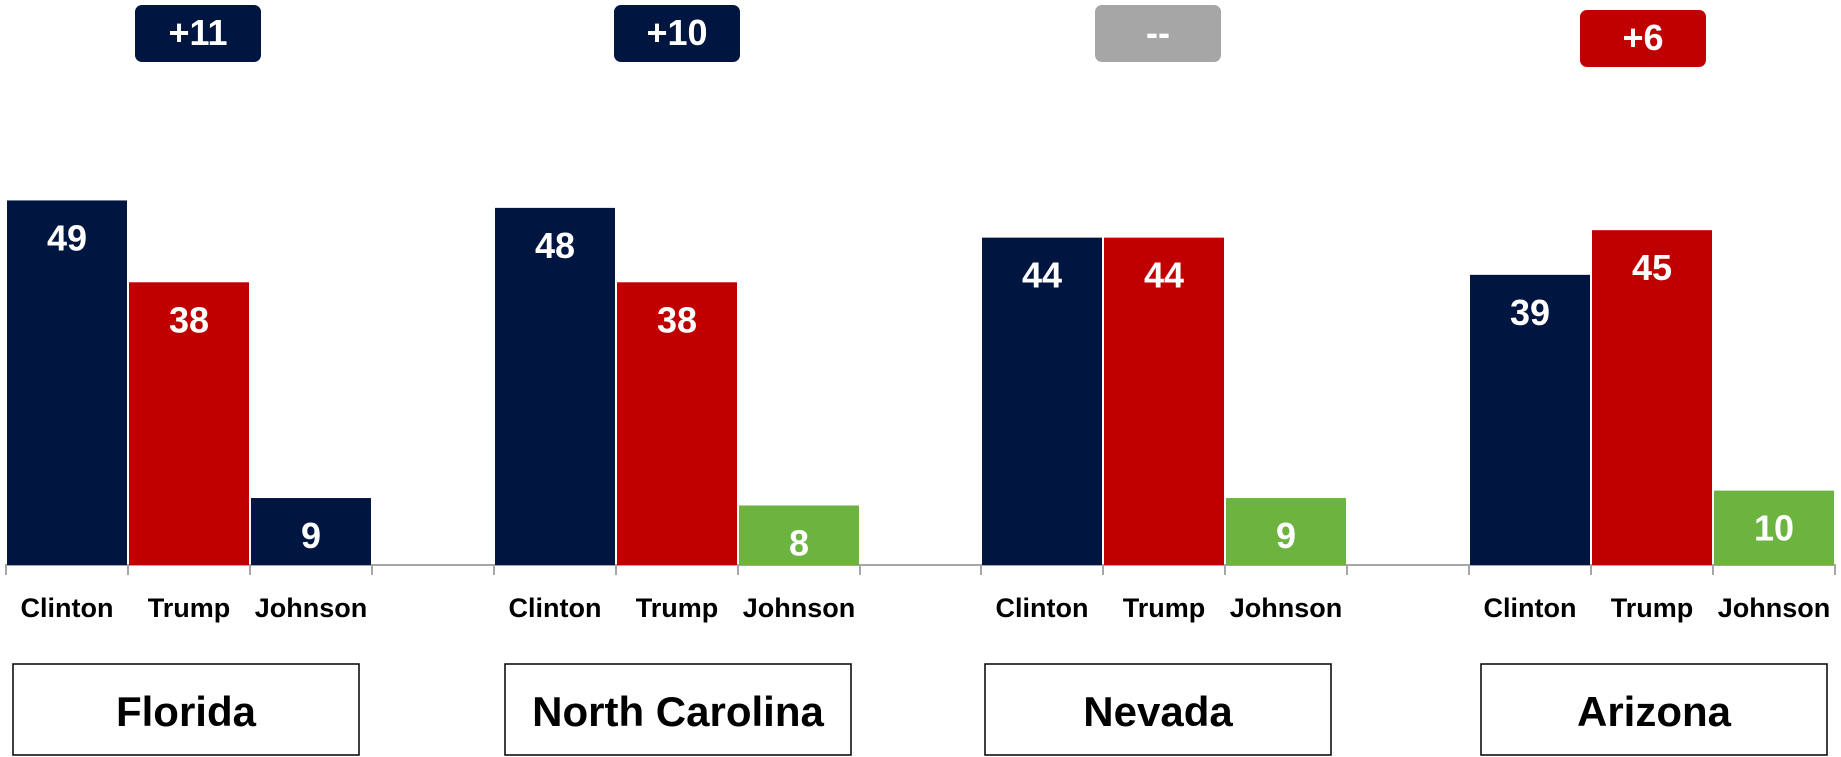 This screenshot has width=1841, height=757. What do you see at coordinates (1530, 312) in the screenshot?
I see `arizona-clinton-value-label: 39` at bounding box center [1530, 312].